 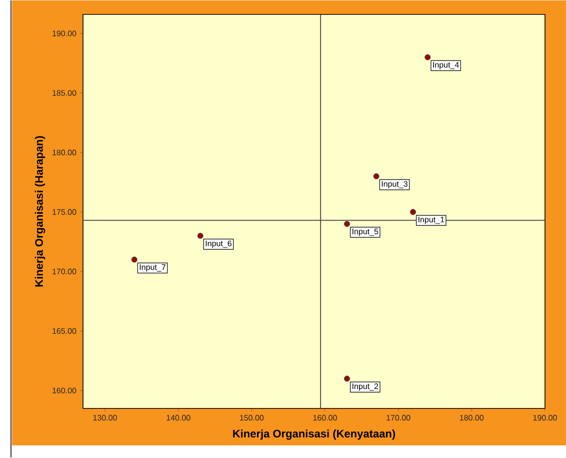 I want to click on y-tick-label: 190.00, so click(x=64, y=33).